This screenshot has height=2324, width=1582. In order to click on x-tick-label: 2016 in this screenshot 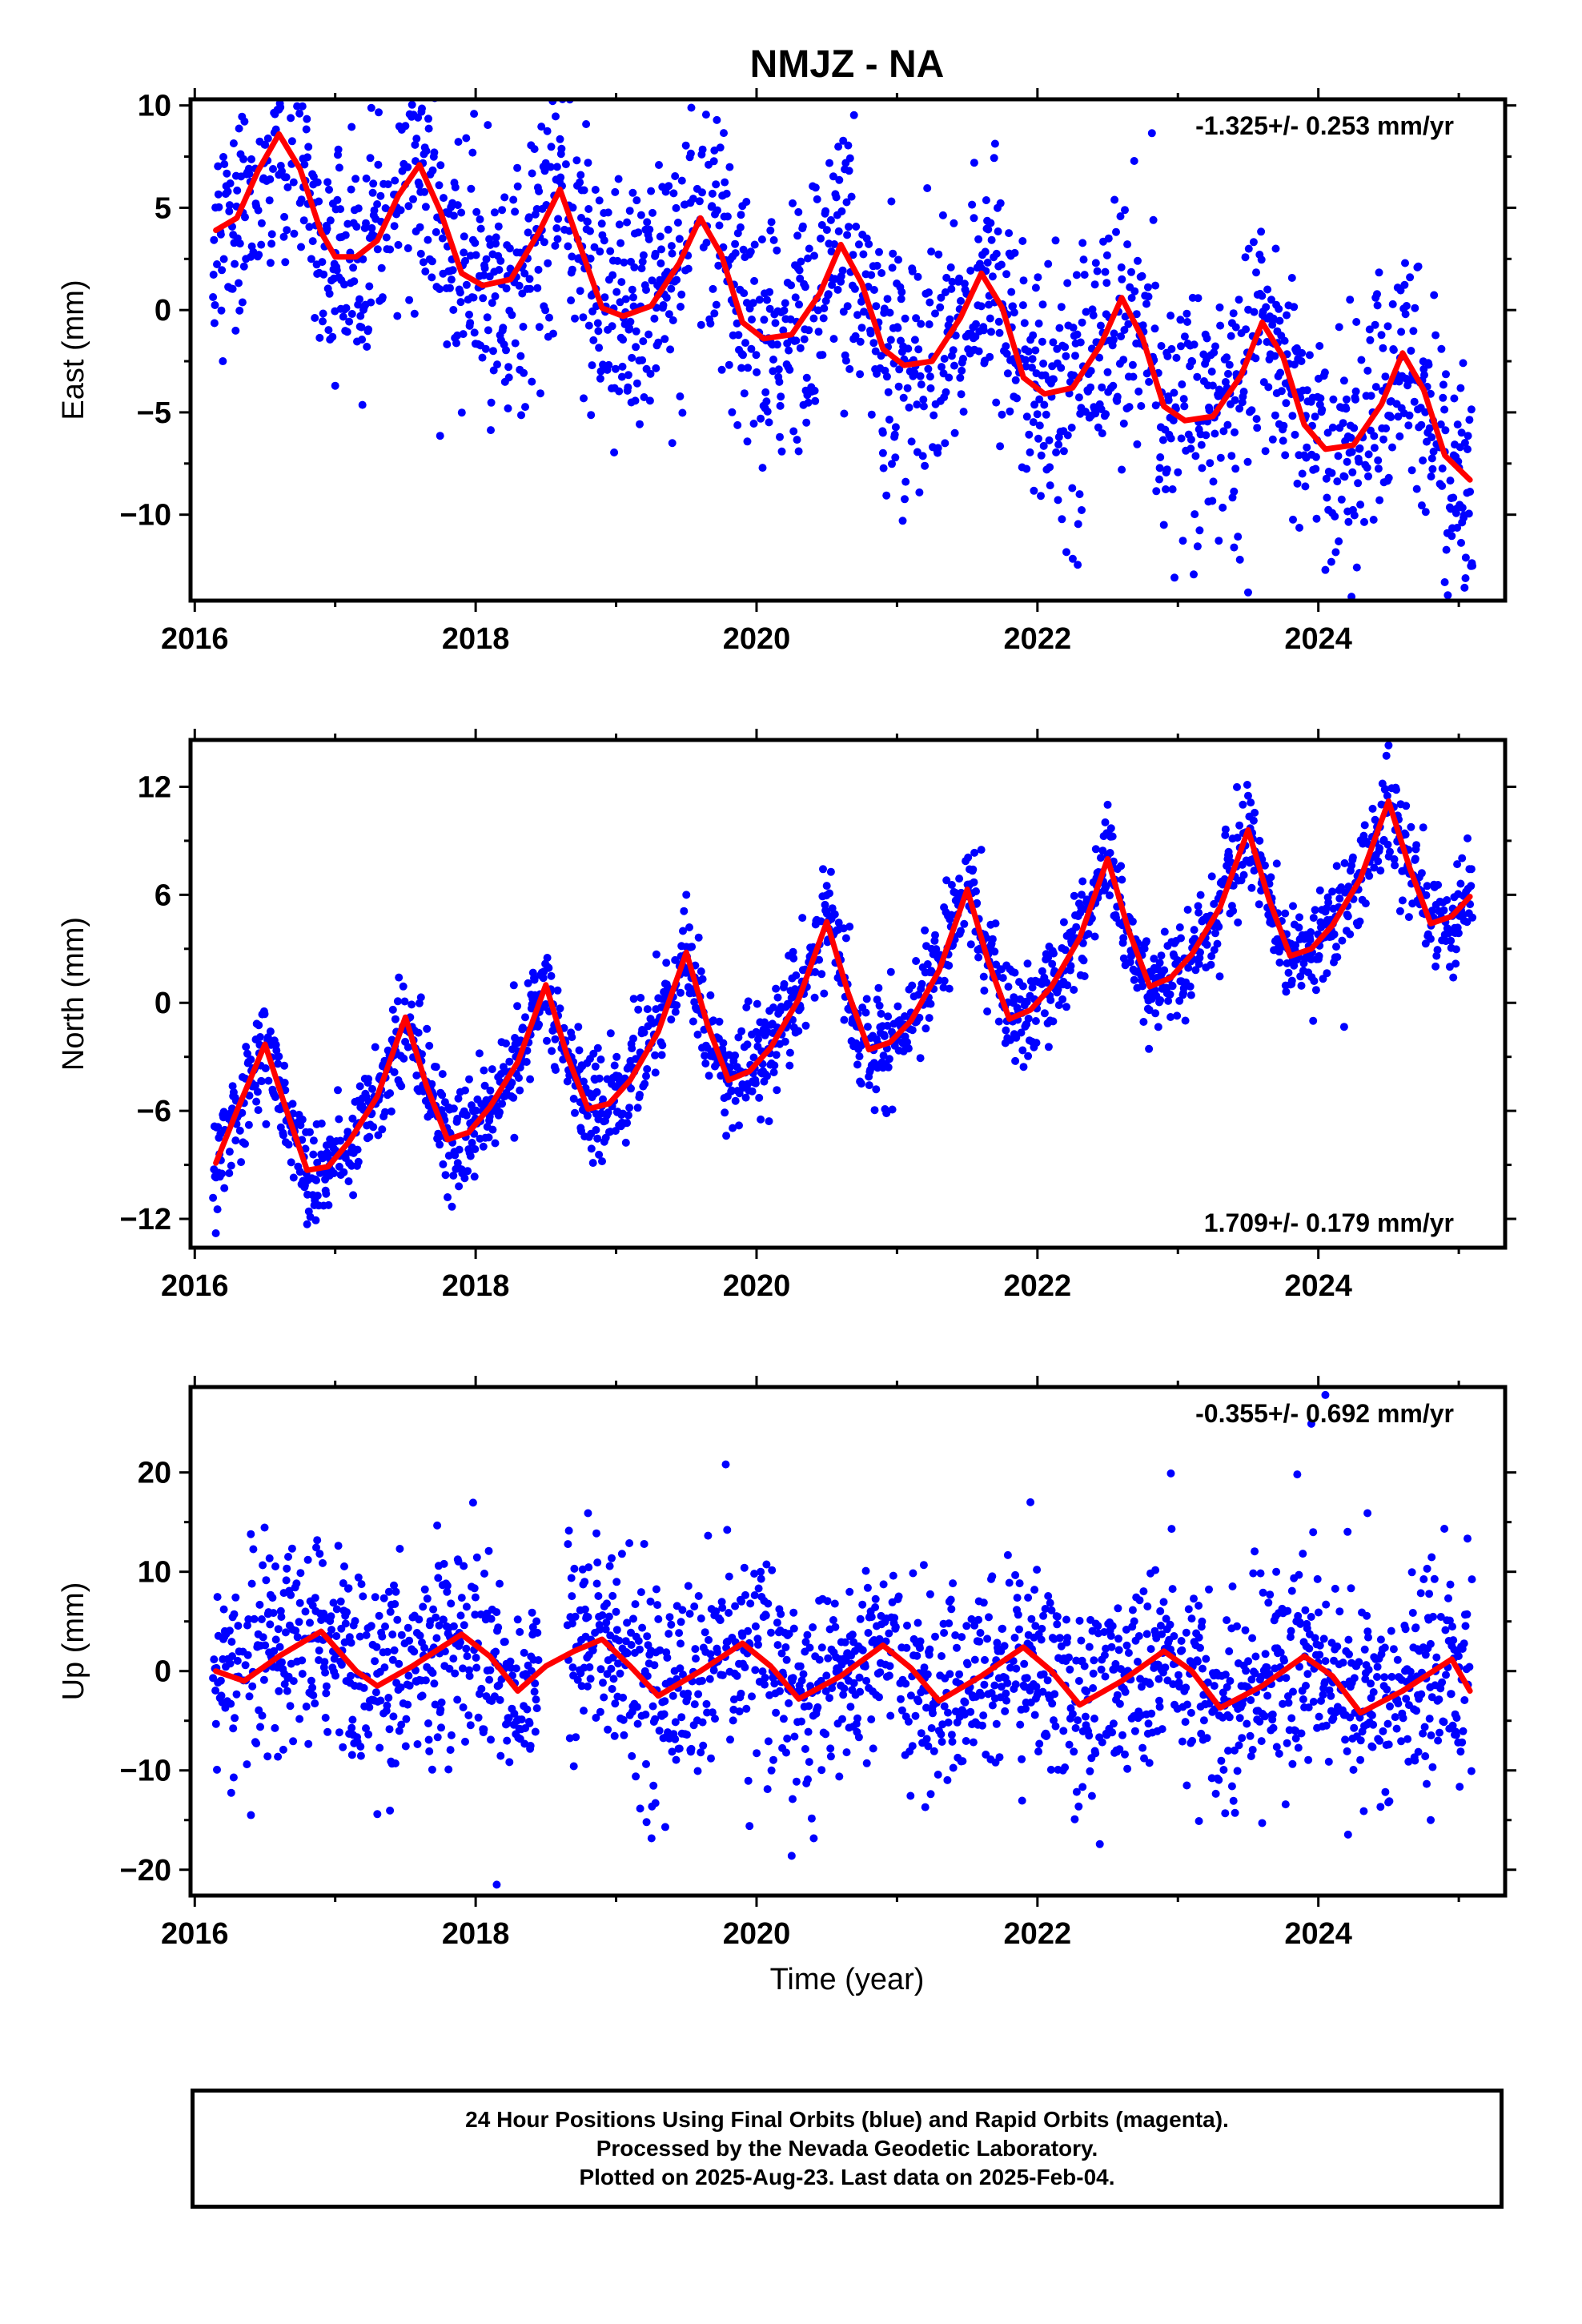, I will do `click(195, 1286)`.